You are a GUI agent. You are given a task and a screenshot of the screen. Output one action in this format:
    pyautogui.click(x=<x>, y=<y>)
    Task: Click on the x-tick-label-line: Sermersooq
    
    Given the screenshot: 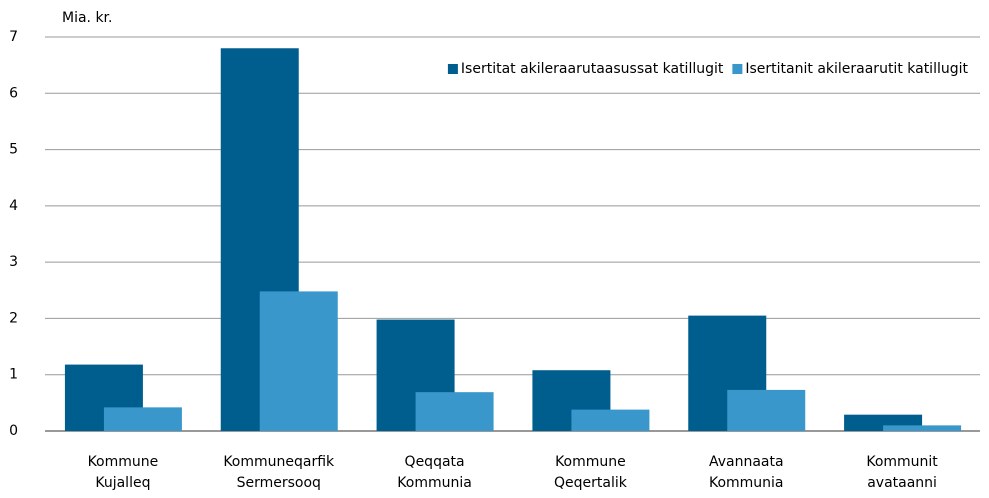 What is the action you would take?
    pyautogui.click(x=279, y=483)
    